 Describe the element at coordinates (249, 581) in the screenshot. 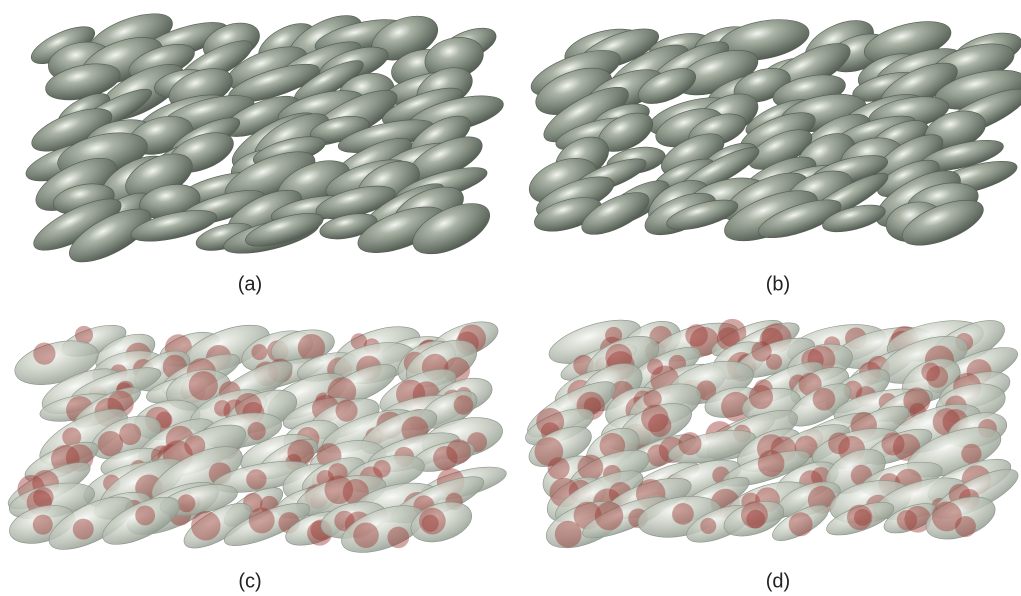

I see `panel-label: (c)` at that location.